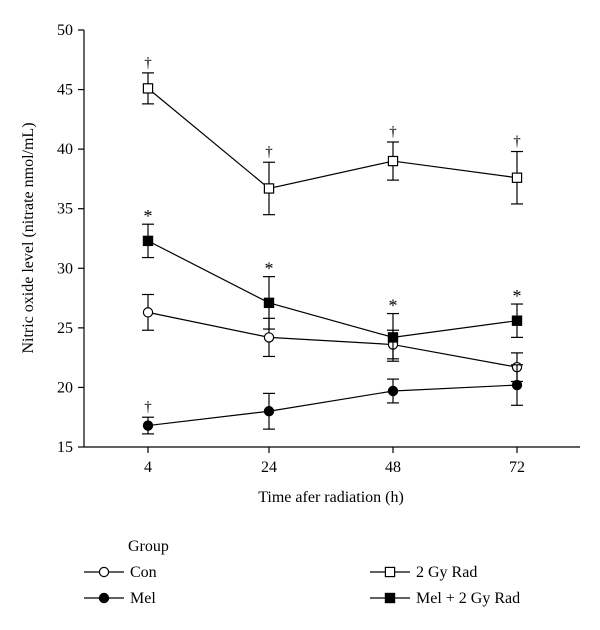  Describe the element at coordinates (65, 30) in the screenshot. I see `y-tick-label-50: 50` at that location.